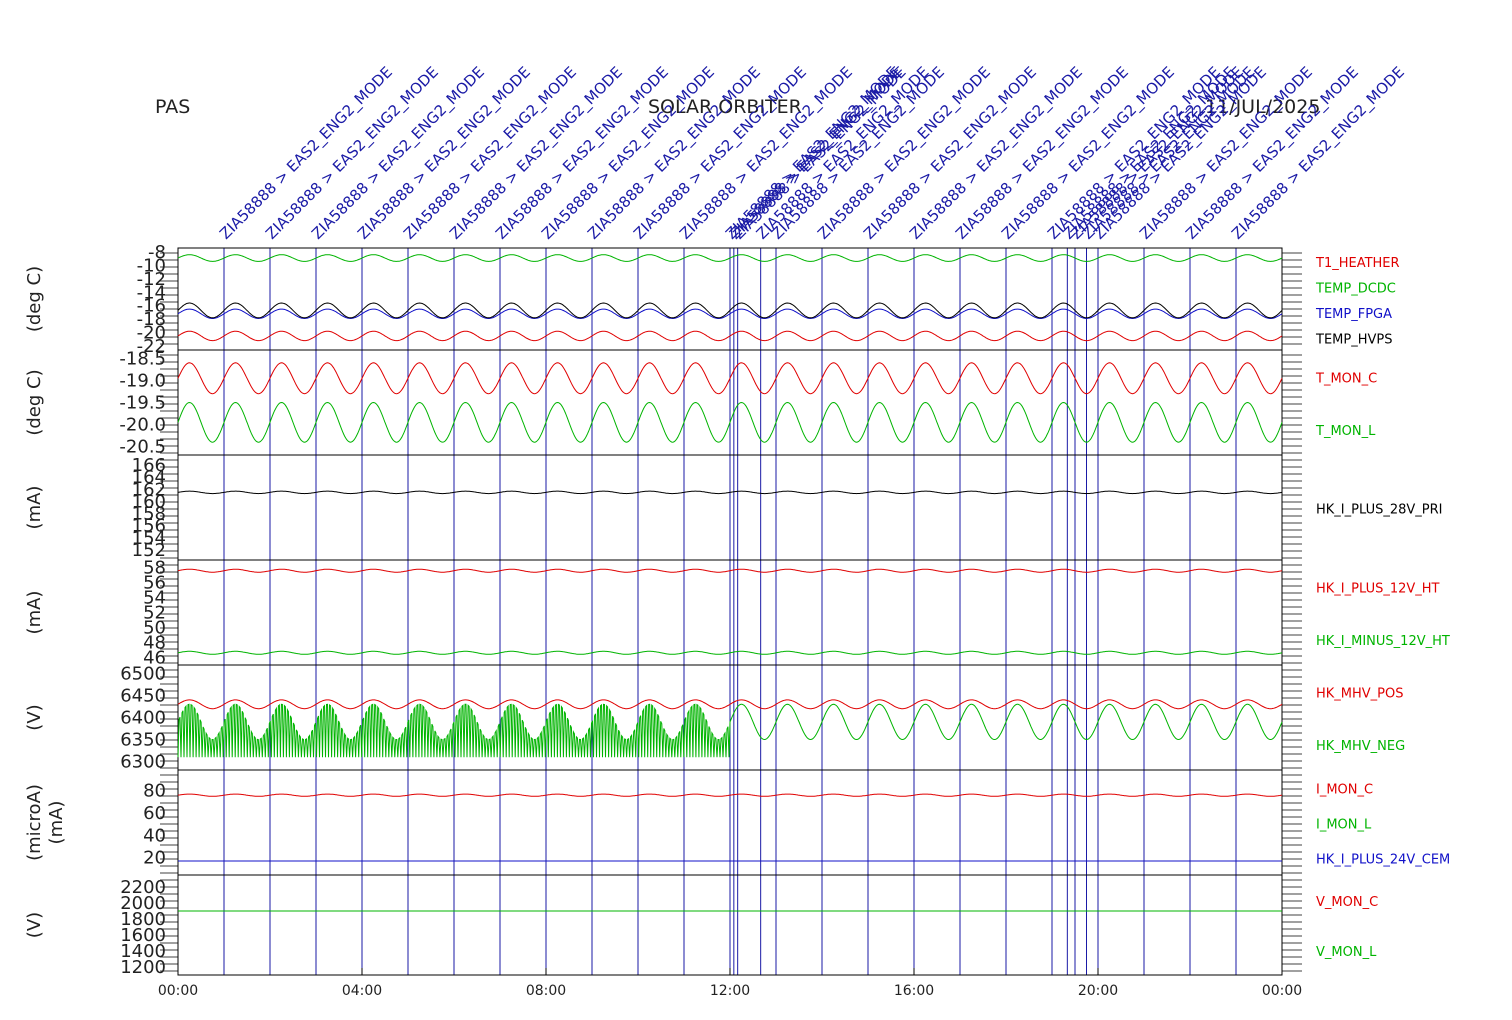  I want to click on legend-v_mon_c: V_MON_C, so click(1347, 902).